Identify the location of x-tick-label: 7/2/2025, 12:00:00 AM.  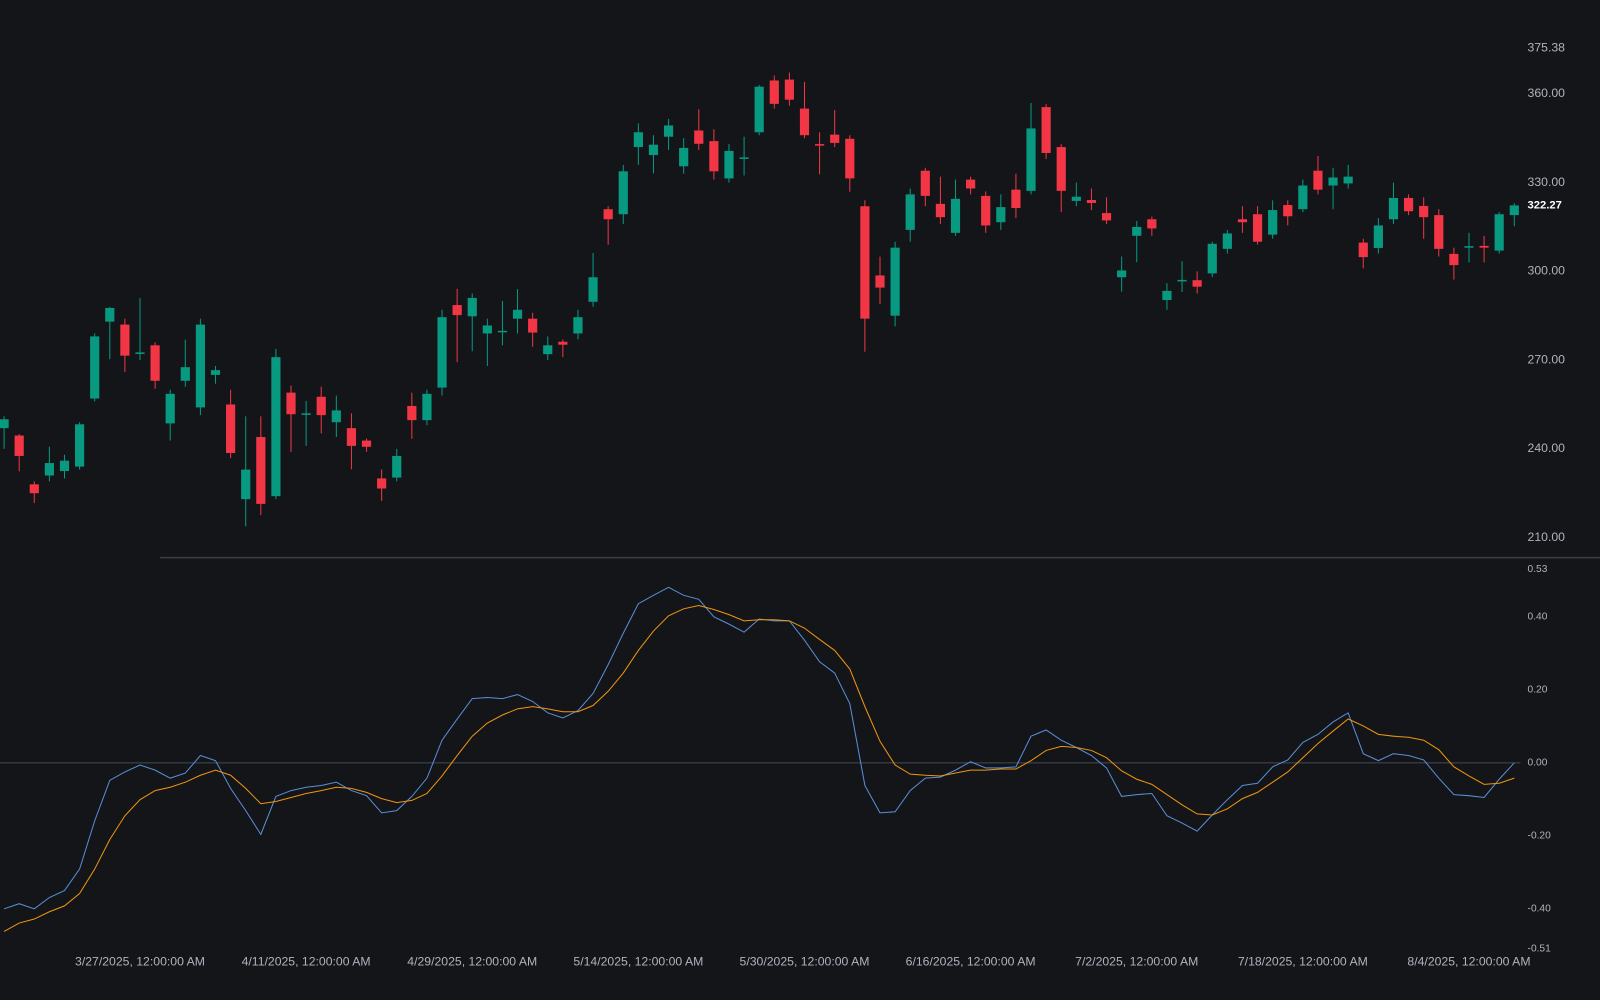
(1136, 961).